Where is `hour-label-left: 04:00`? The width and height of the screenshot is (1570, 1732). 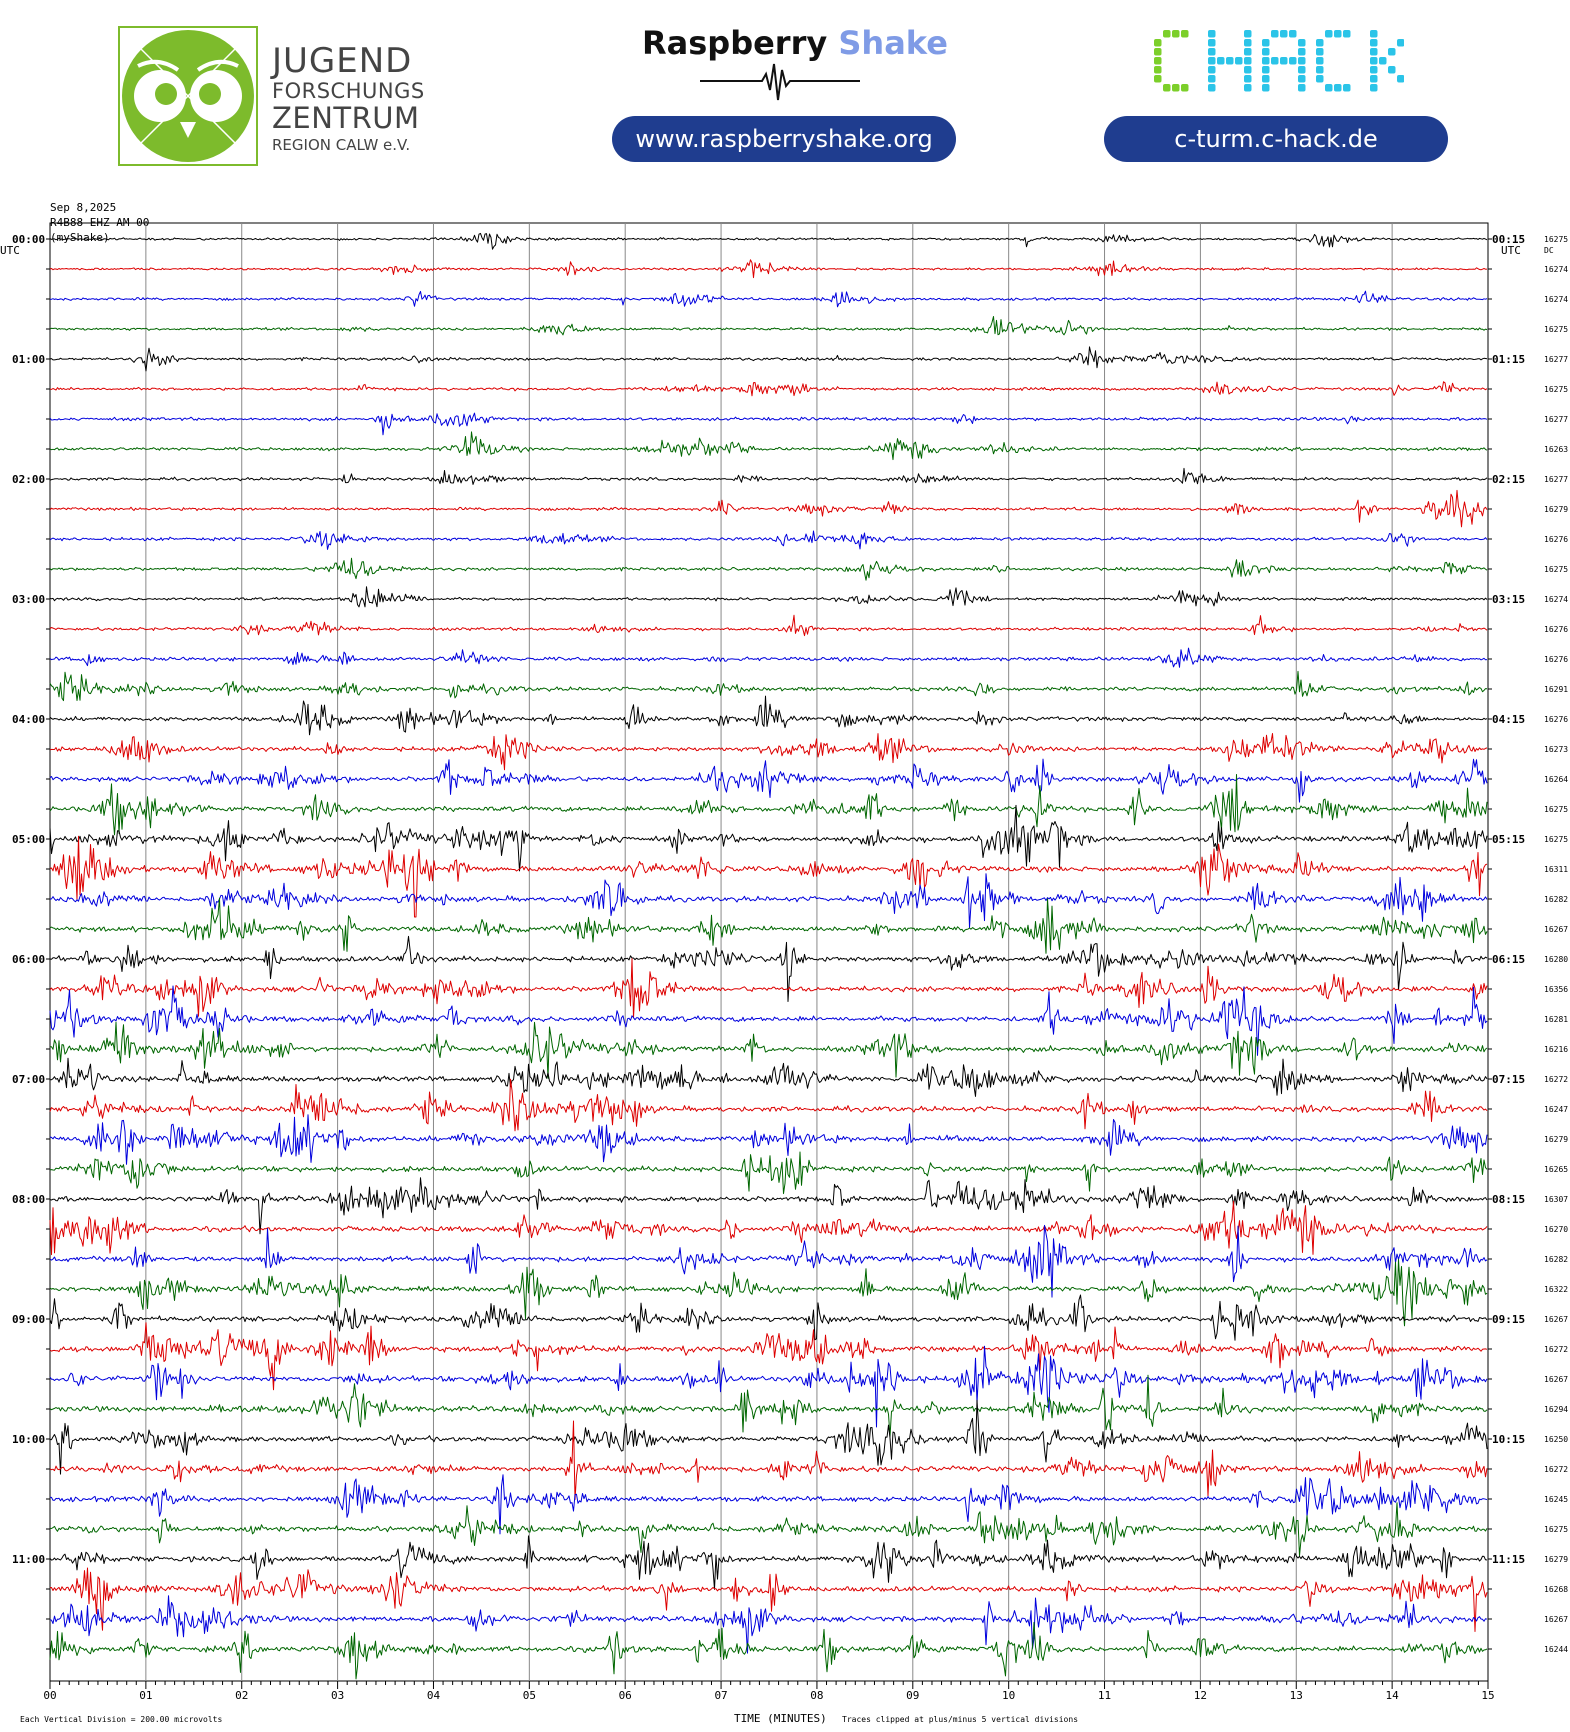 hour-label-left: 04:00 is located at coordinates (28, 719).